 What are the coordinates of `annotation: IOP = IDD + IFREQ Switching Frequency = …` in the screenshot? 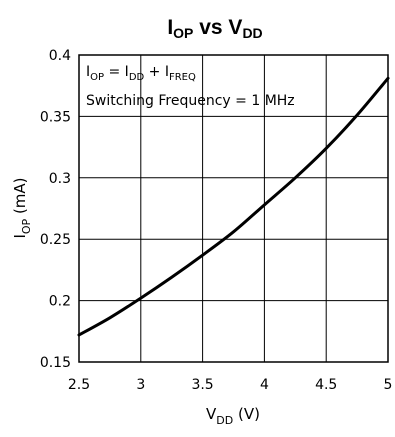 It's located at (190, 86).